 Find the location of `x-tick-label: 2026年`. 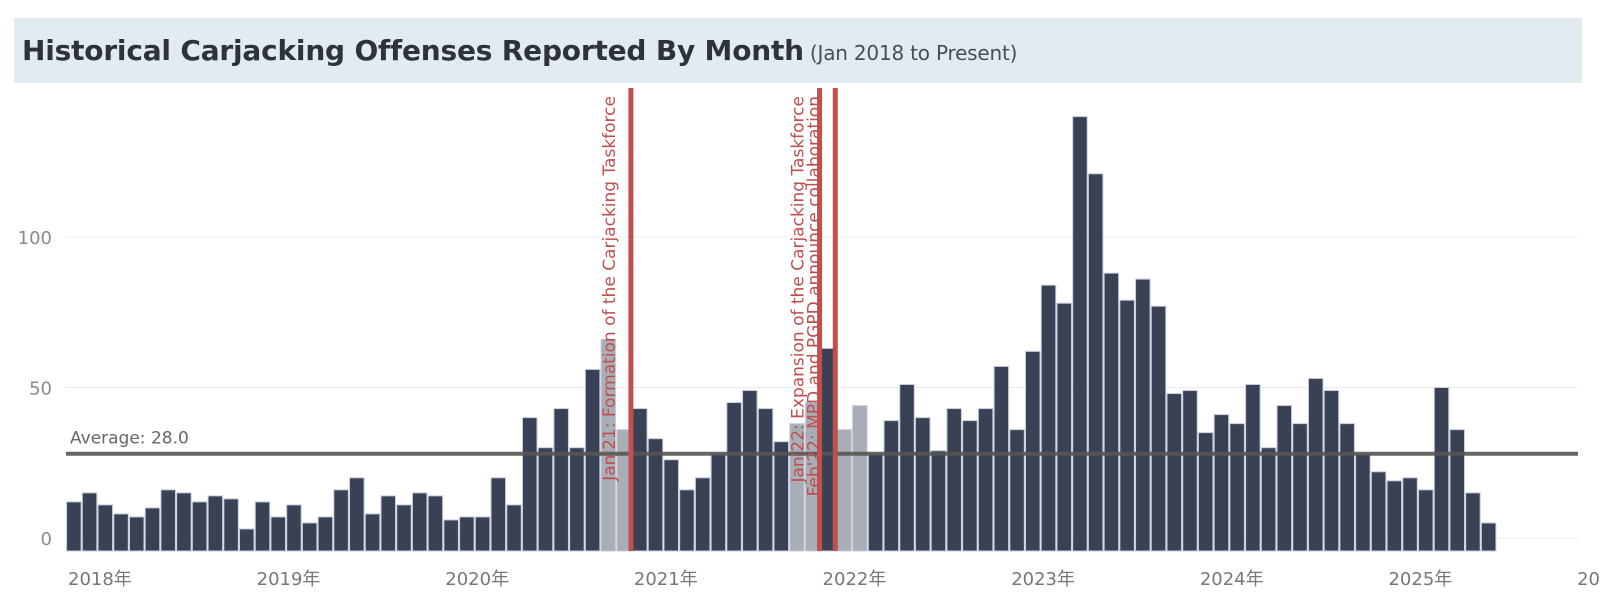

x-tick-label: 2026年 is located at coordinates (1588, 579).